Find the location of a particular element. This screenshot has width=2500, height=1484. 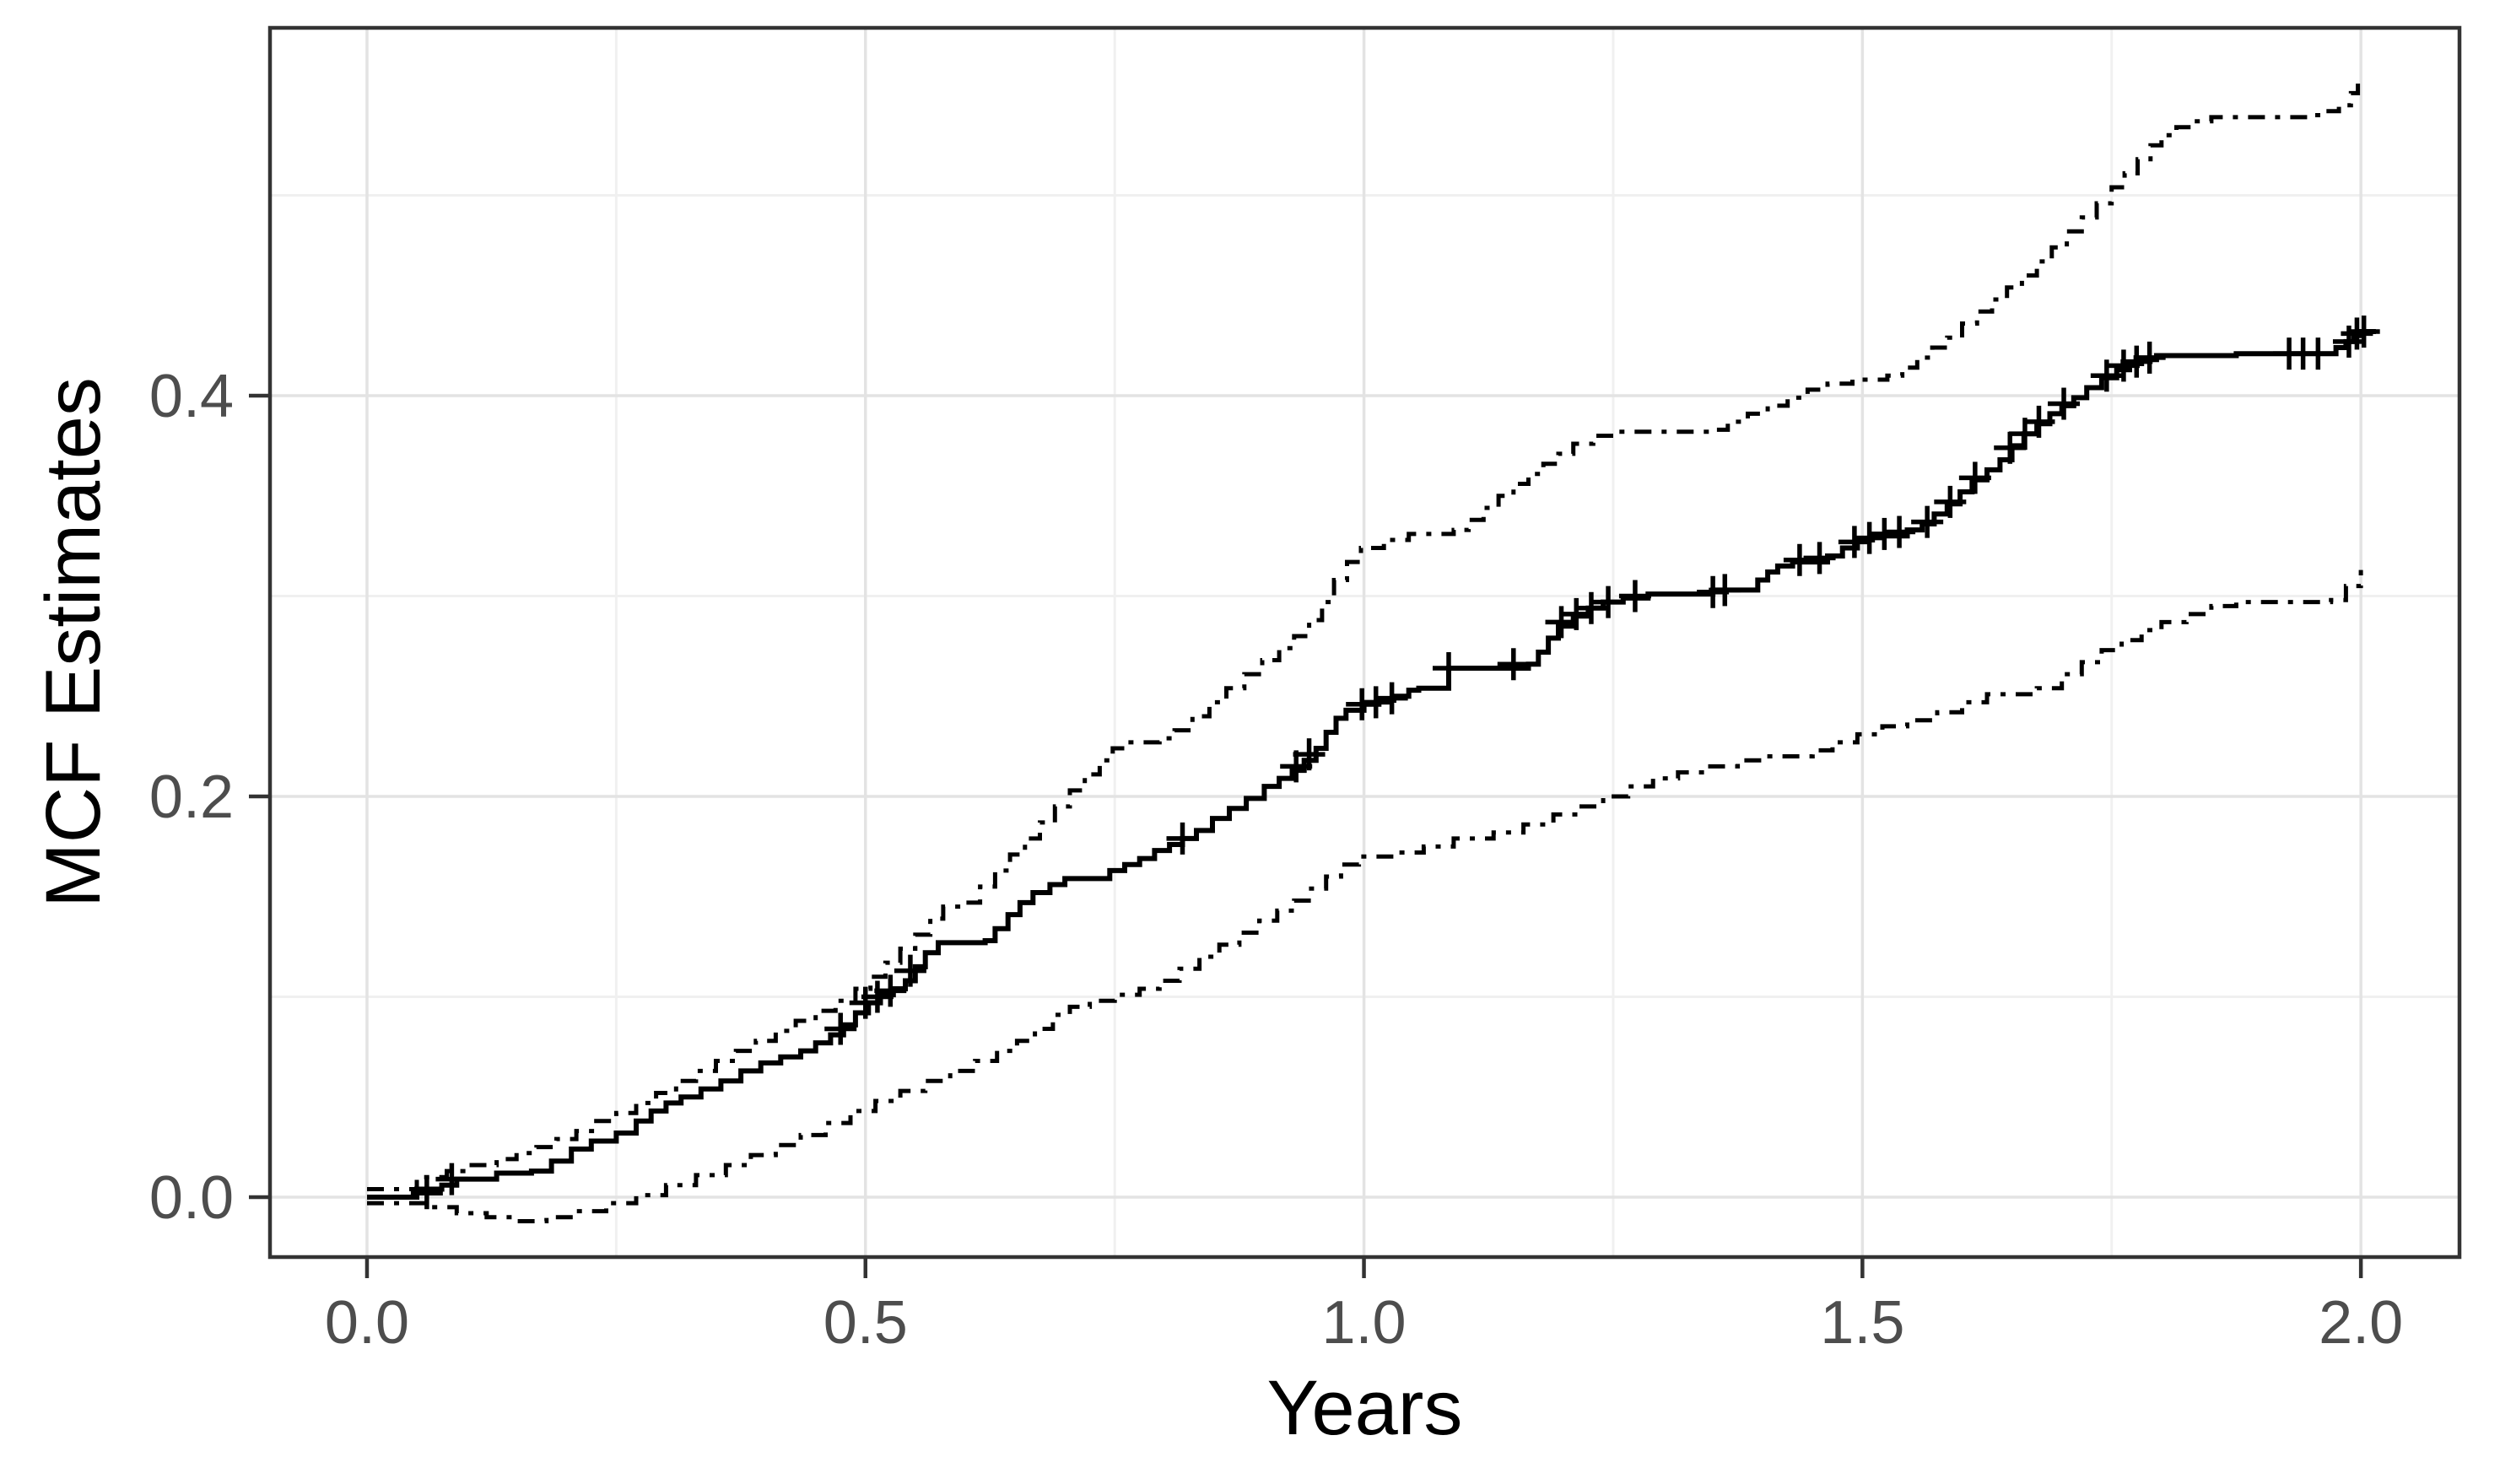

y-axis-tick-labels: 0.0 0.2 0.4 is located at coordinates (191, 797).